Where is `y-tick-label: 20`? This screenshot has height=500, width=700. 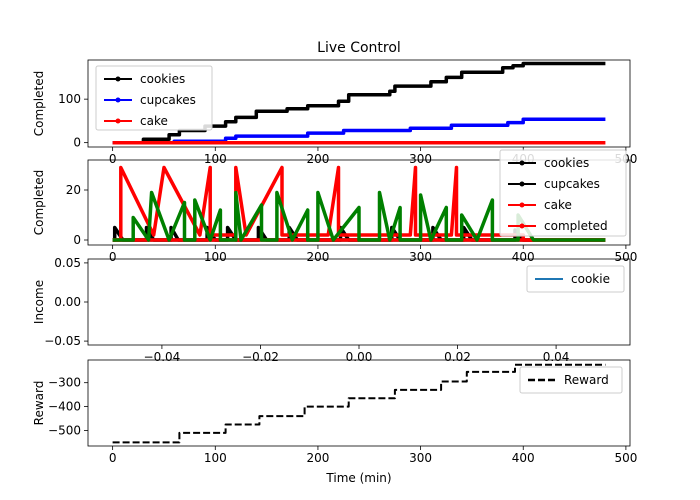
y-tick-label: 20 is located at coordinates (73, 190).